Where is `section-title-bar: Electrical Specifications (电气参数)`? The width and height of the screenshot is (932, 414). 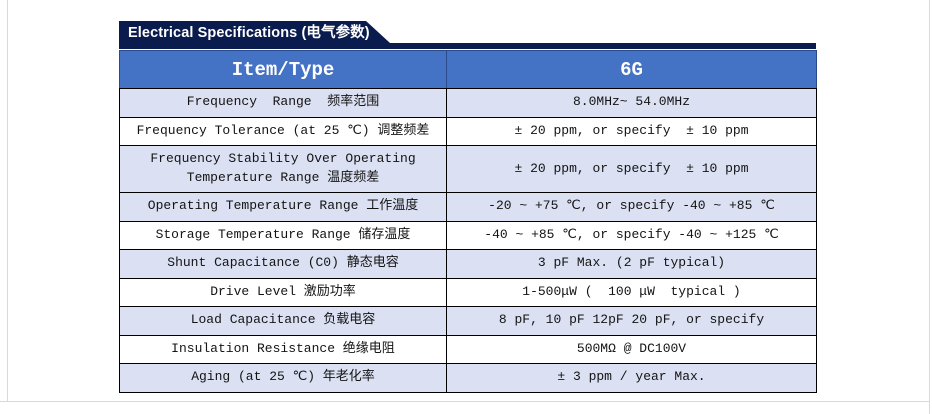
section-title-bar: Electrical Specifications (电气参数) is located at coordinates (467, 35).